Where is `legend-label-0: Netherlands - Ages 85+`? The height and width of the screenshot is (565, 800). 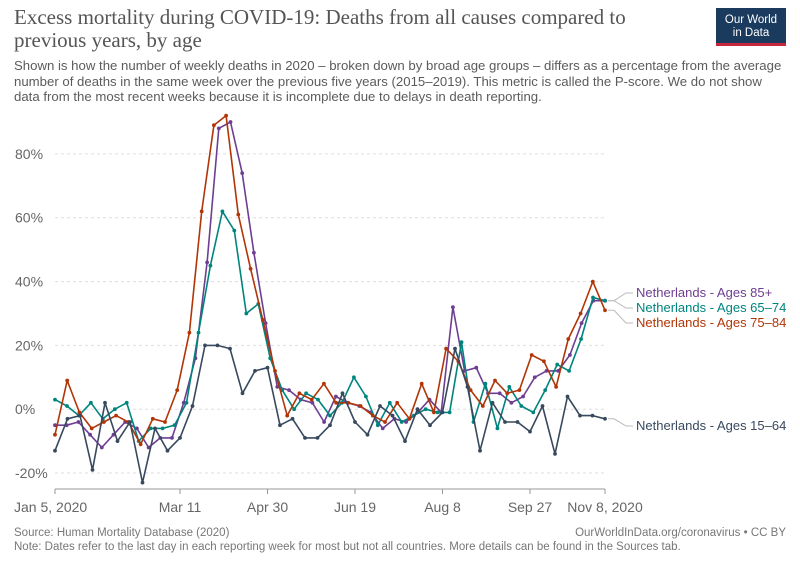
legend-label-0: Netherlands - Ages 85+ is located at coordinates (704, 292).